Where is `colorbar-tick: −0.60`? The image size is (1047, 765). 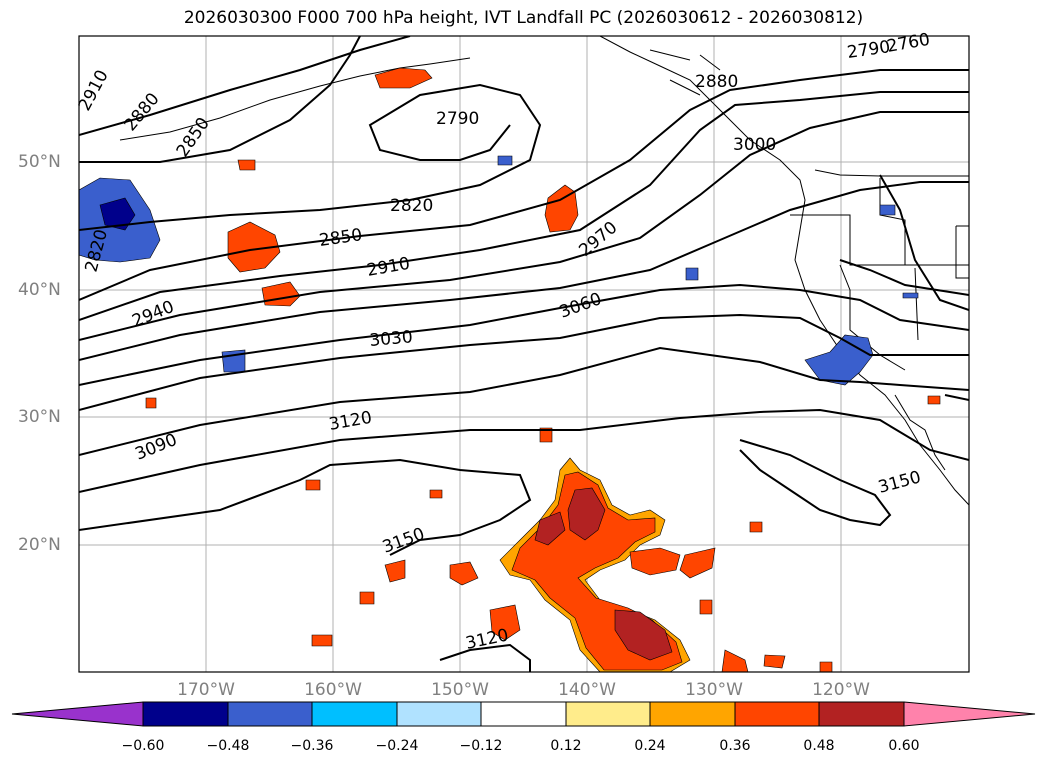
colorbar-tick: −0.60 is located at coordinates (143, 746).